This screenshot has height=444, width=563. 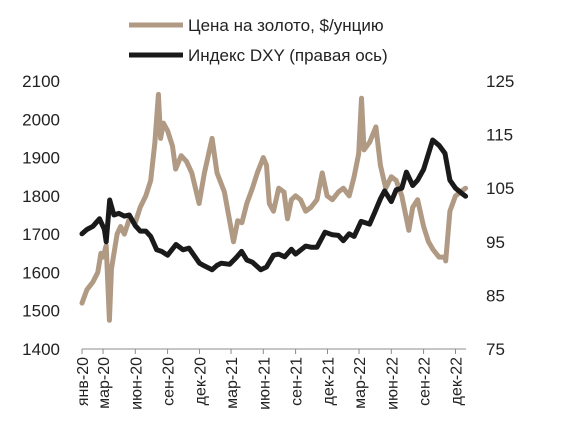 I want to click on y-axis-right: 75 85 95 105 115 125, so click(x=500, y=215).